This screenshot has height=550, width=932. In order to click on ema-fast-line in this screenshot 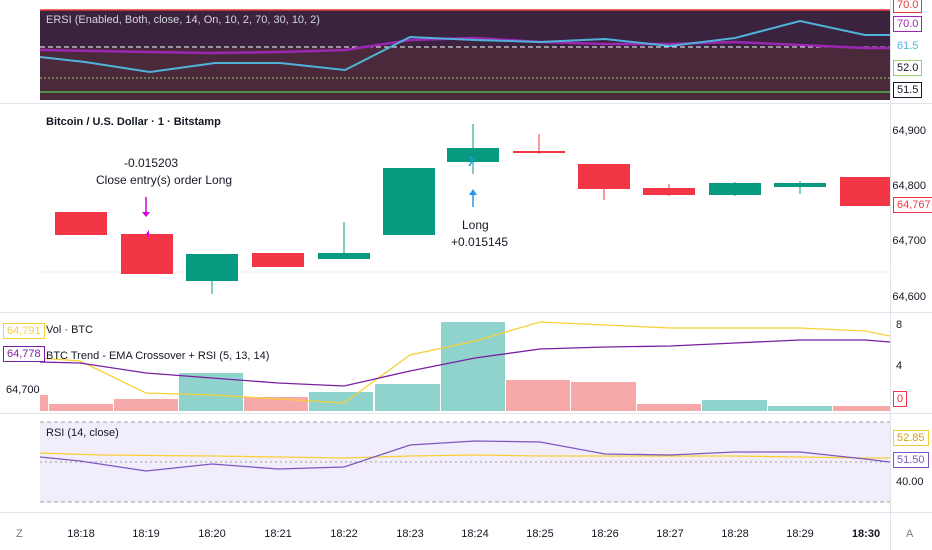, I will do `click(465, 362)`.